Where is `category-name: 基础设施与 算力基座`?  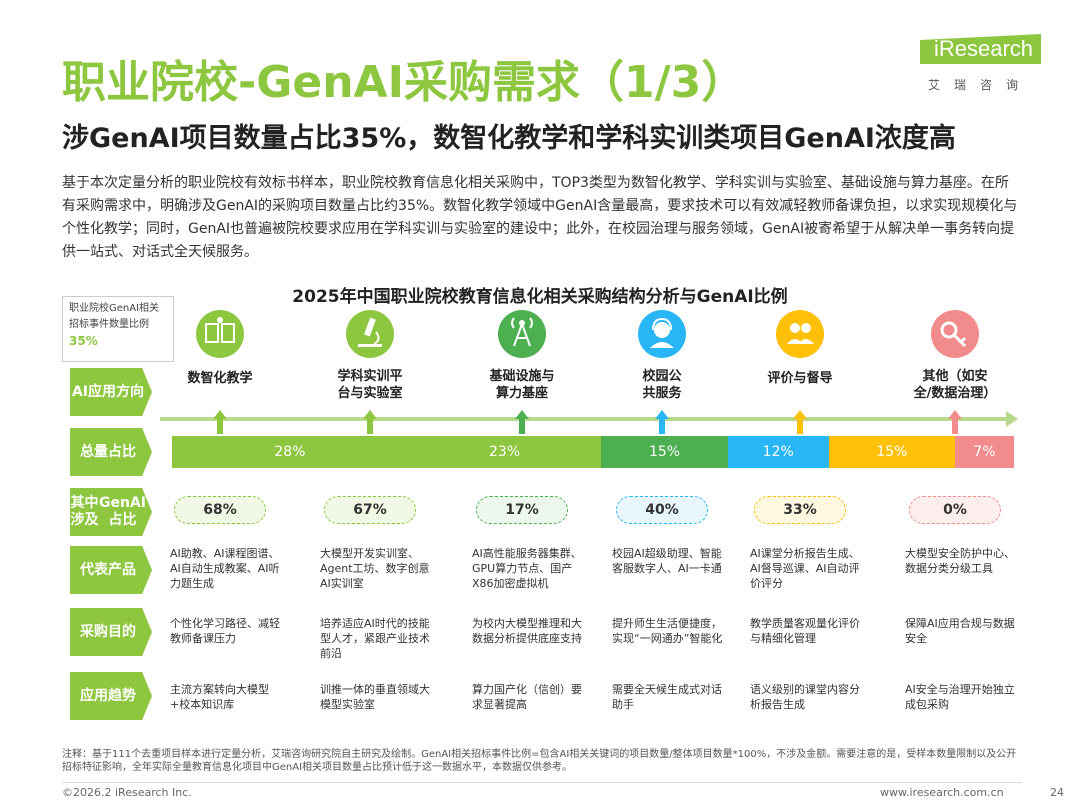 category-name: 基础设施与 算力基座 is located at coordinates (522, 385).